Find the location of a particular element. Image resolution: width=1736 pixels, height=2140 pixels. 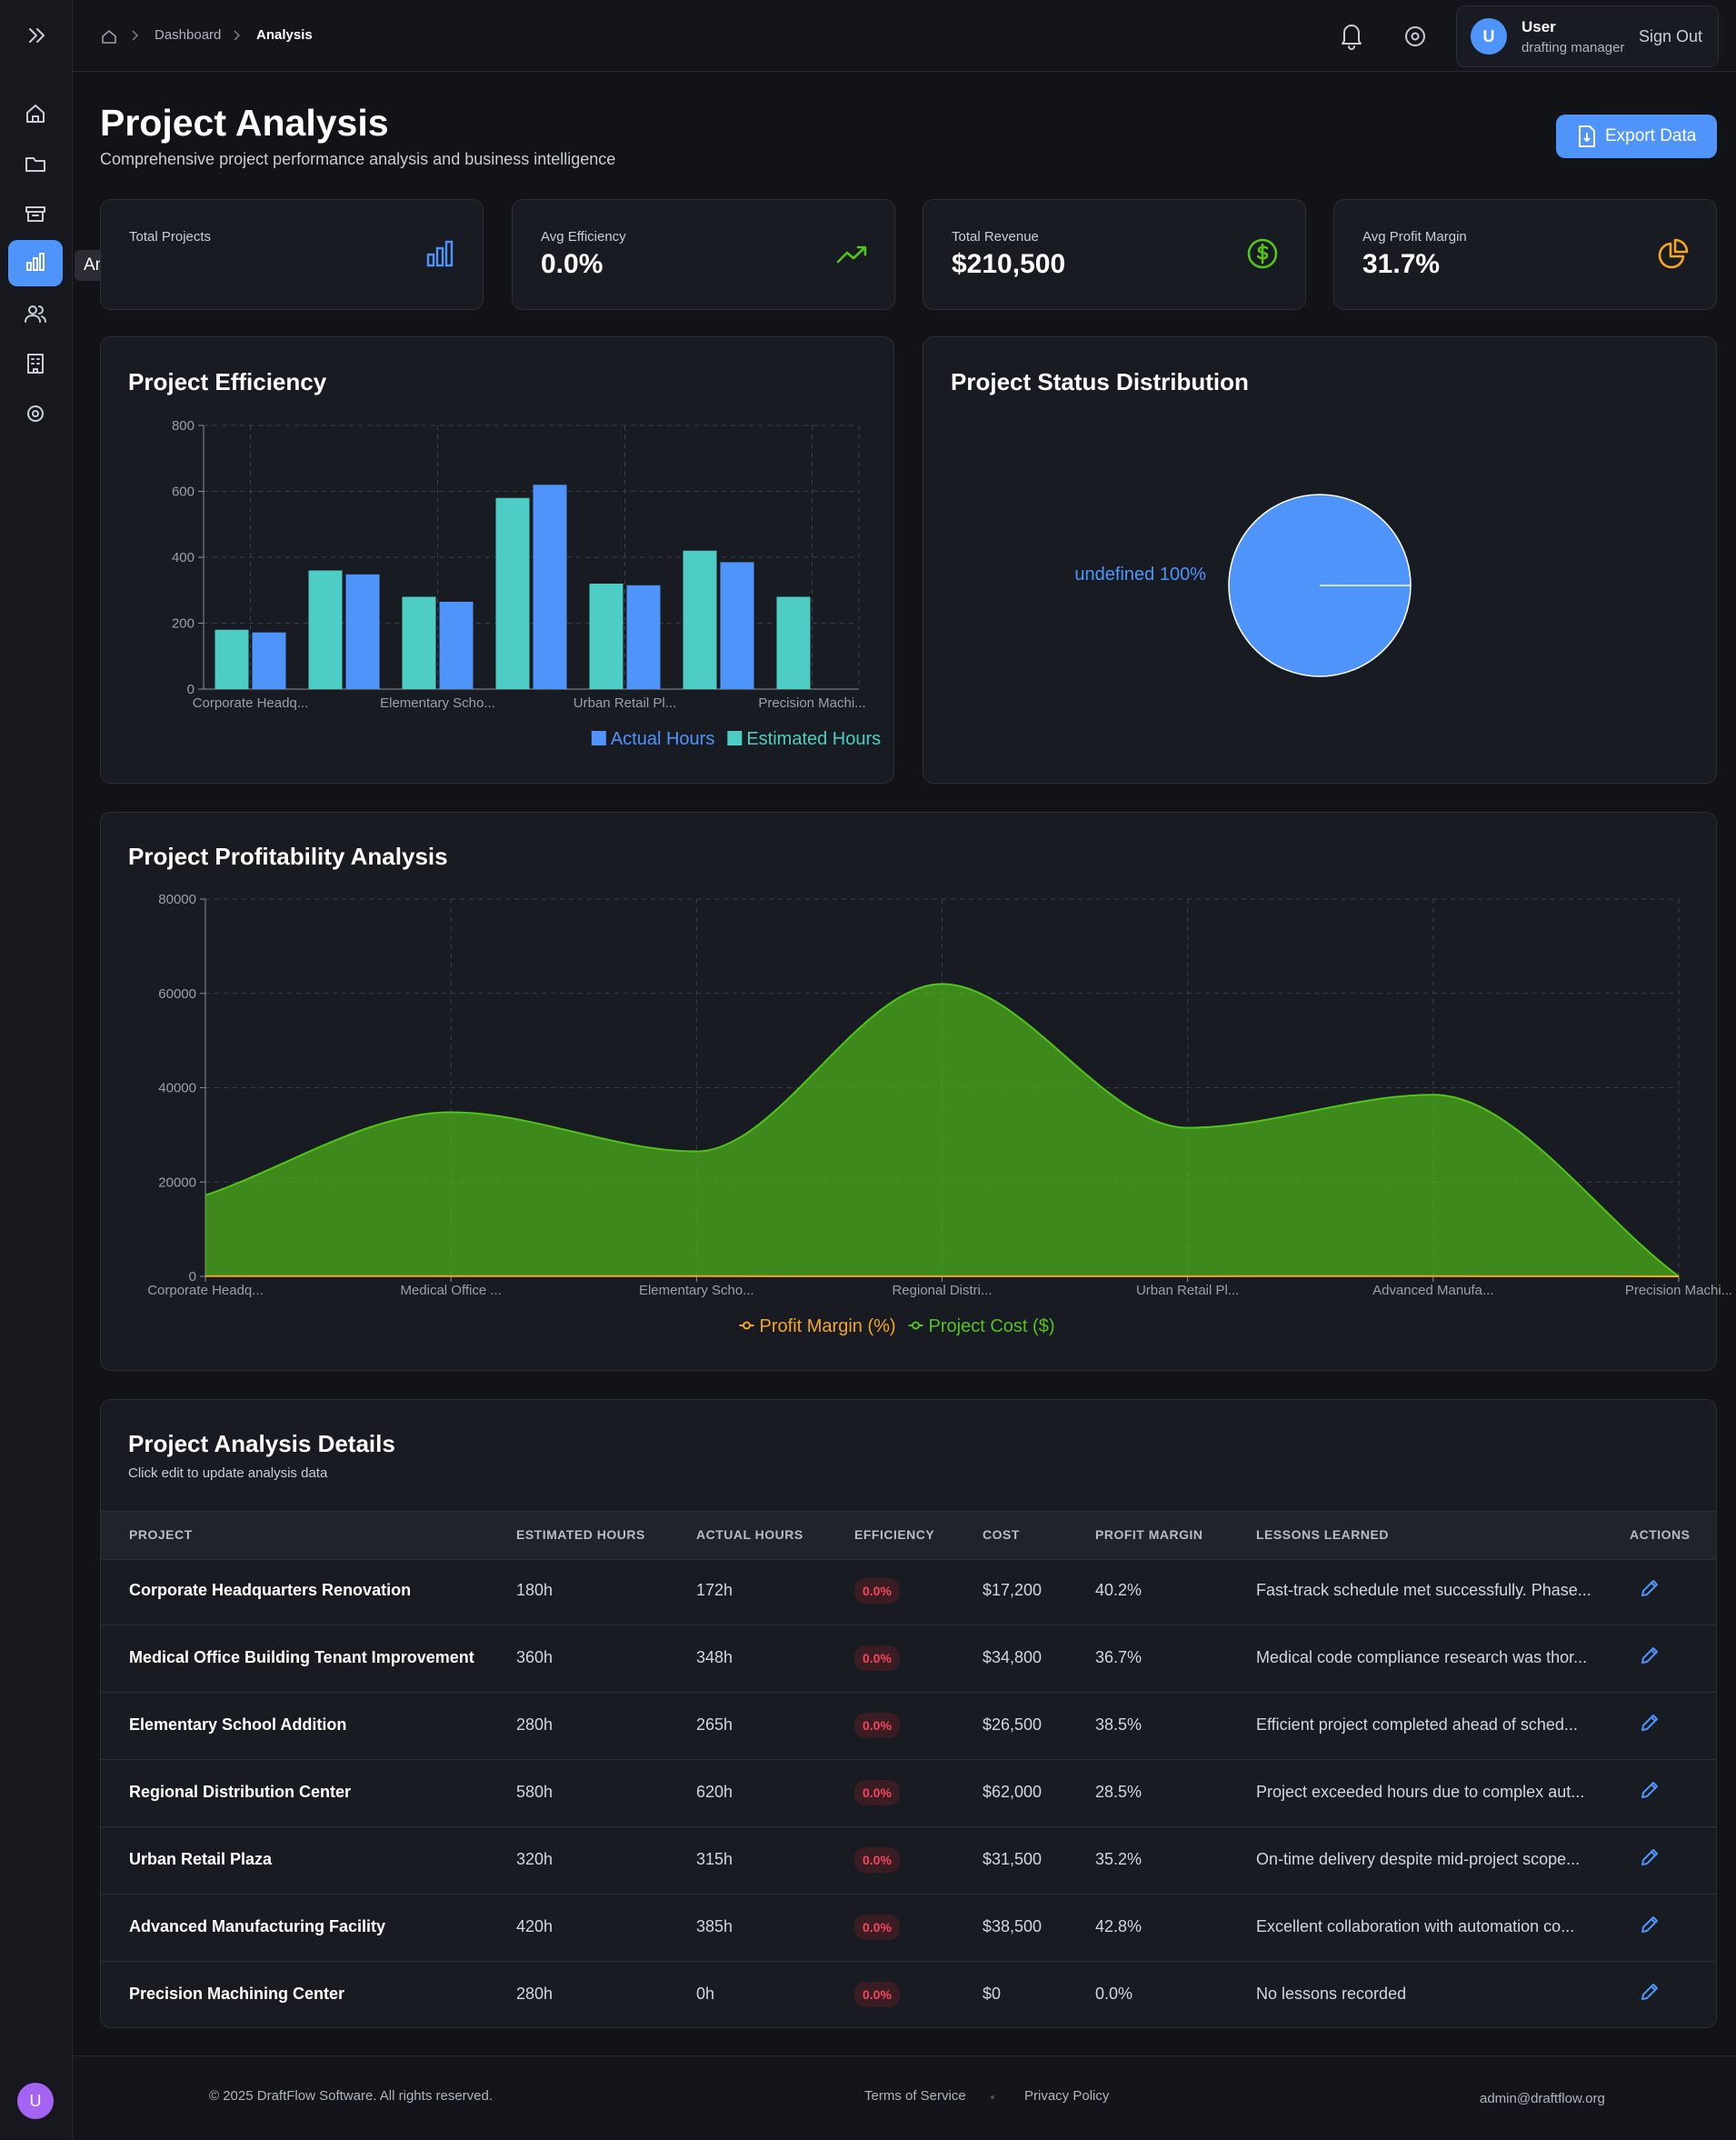

user-role: drafting manager is located at coordinates (1572, 48).